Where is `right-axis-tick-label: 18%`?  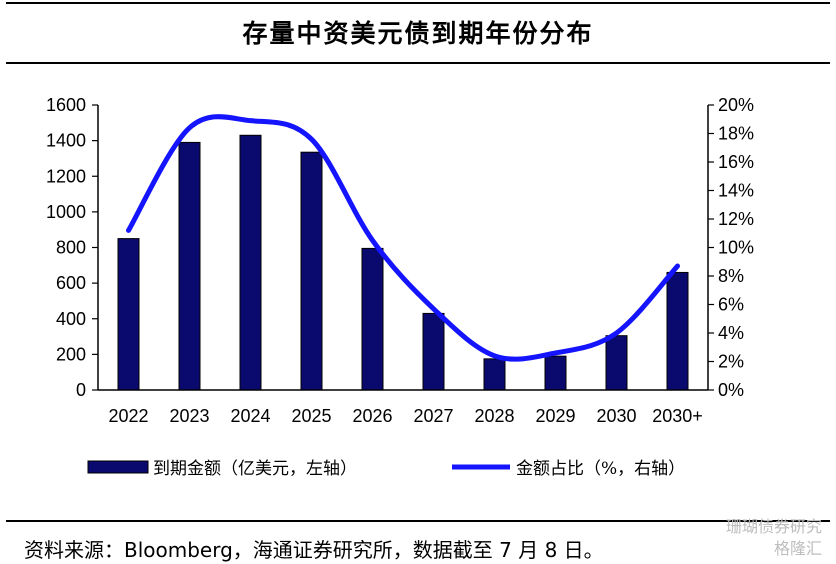
right-axis-tick-label: 18% is located at coordinates (736, 134).